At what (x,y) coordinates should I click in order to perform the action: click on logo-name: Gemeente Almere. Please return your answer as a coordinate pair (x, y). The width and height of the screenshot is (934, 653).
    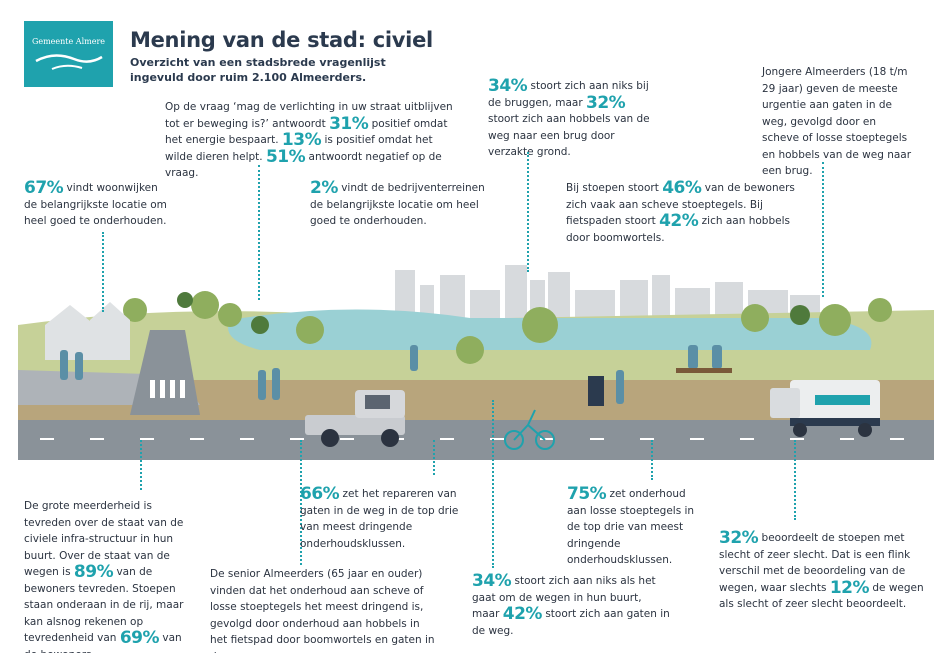
    Looking at the image, I should click on (68, 41).